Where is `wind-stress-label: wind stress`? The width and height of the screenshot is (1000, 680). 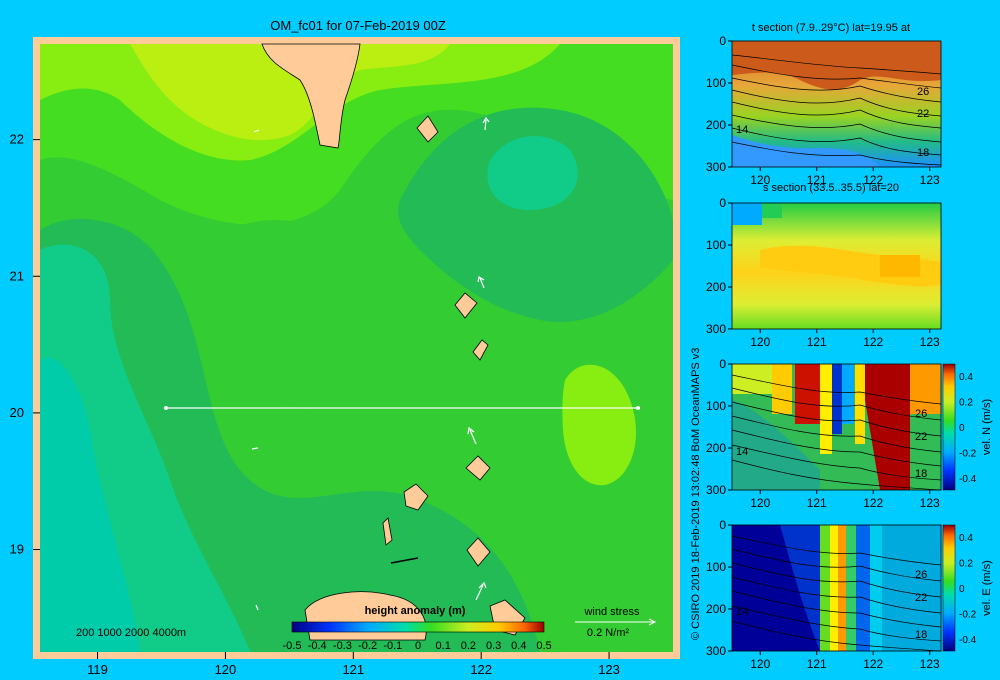 wind-stress-label: wind stress is located at coordinates (611, 612).